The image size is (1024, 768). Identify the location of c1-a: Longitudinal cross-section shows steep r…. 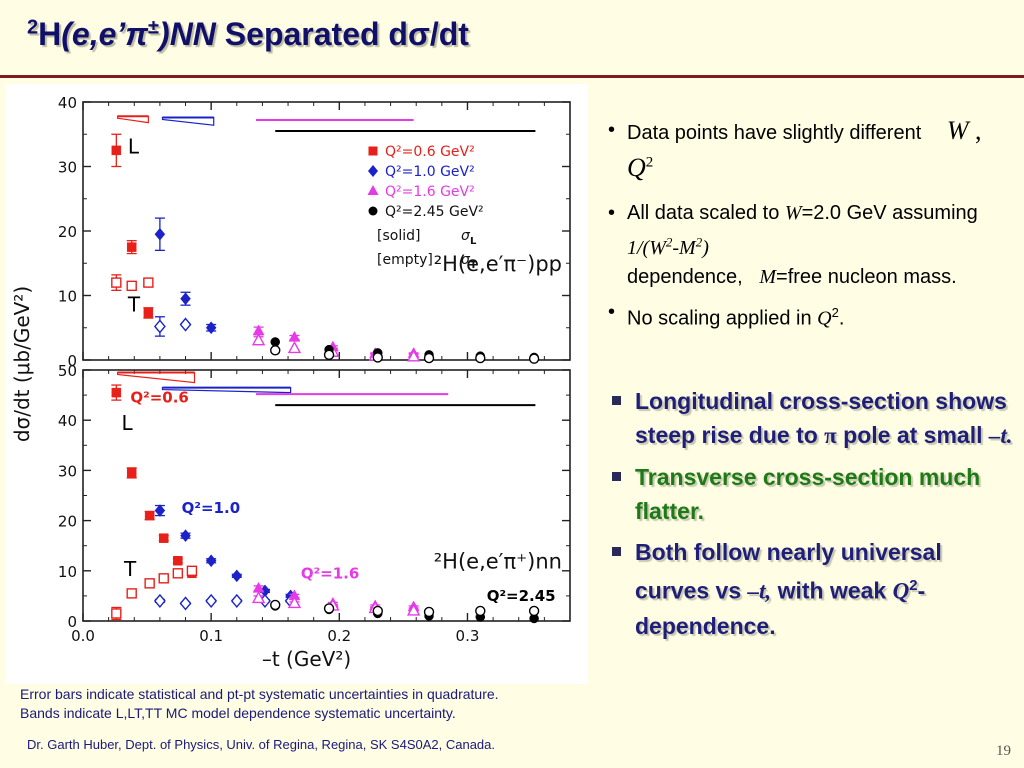
(821, 418).